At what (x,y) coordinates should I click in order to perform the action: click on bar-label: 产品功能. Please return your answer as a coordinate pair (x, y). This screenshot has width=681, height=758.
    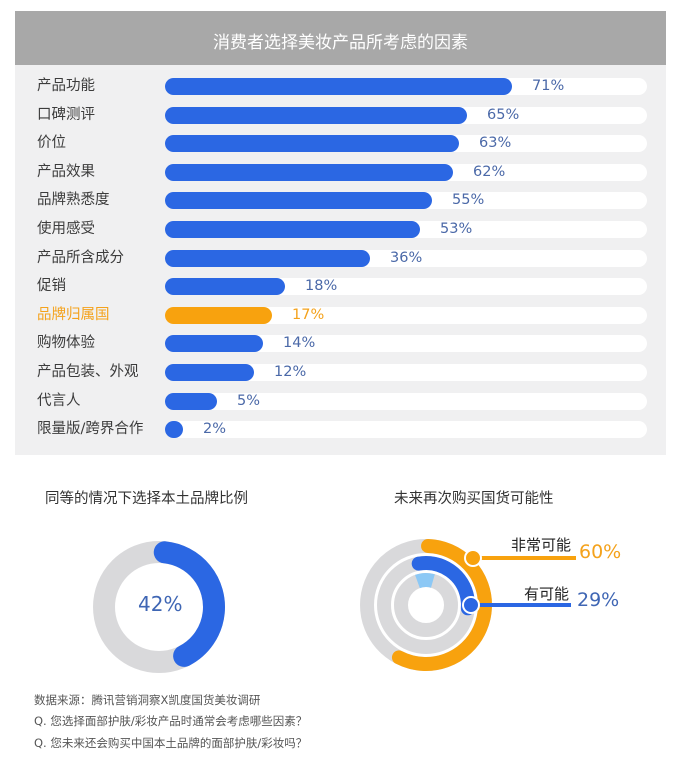
    Looking at the image, I should click on (66, 86).